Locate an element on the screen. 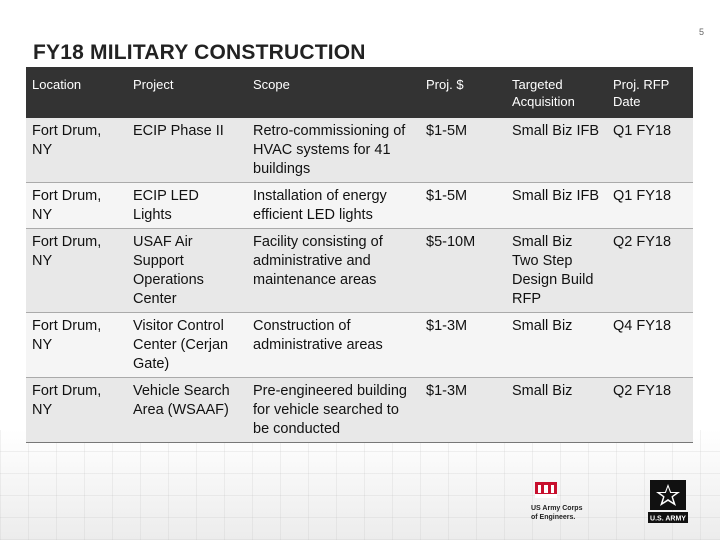 This screenshot has width=720, height=540. army-corps-of-engineers-logo: US Army Corps of Engineers. is located at coordinates (557, 501).